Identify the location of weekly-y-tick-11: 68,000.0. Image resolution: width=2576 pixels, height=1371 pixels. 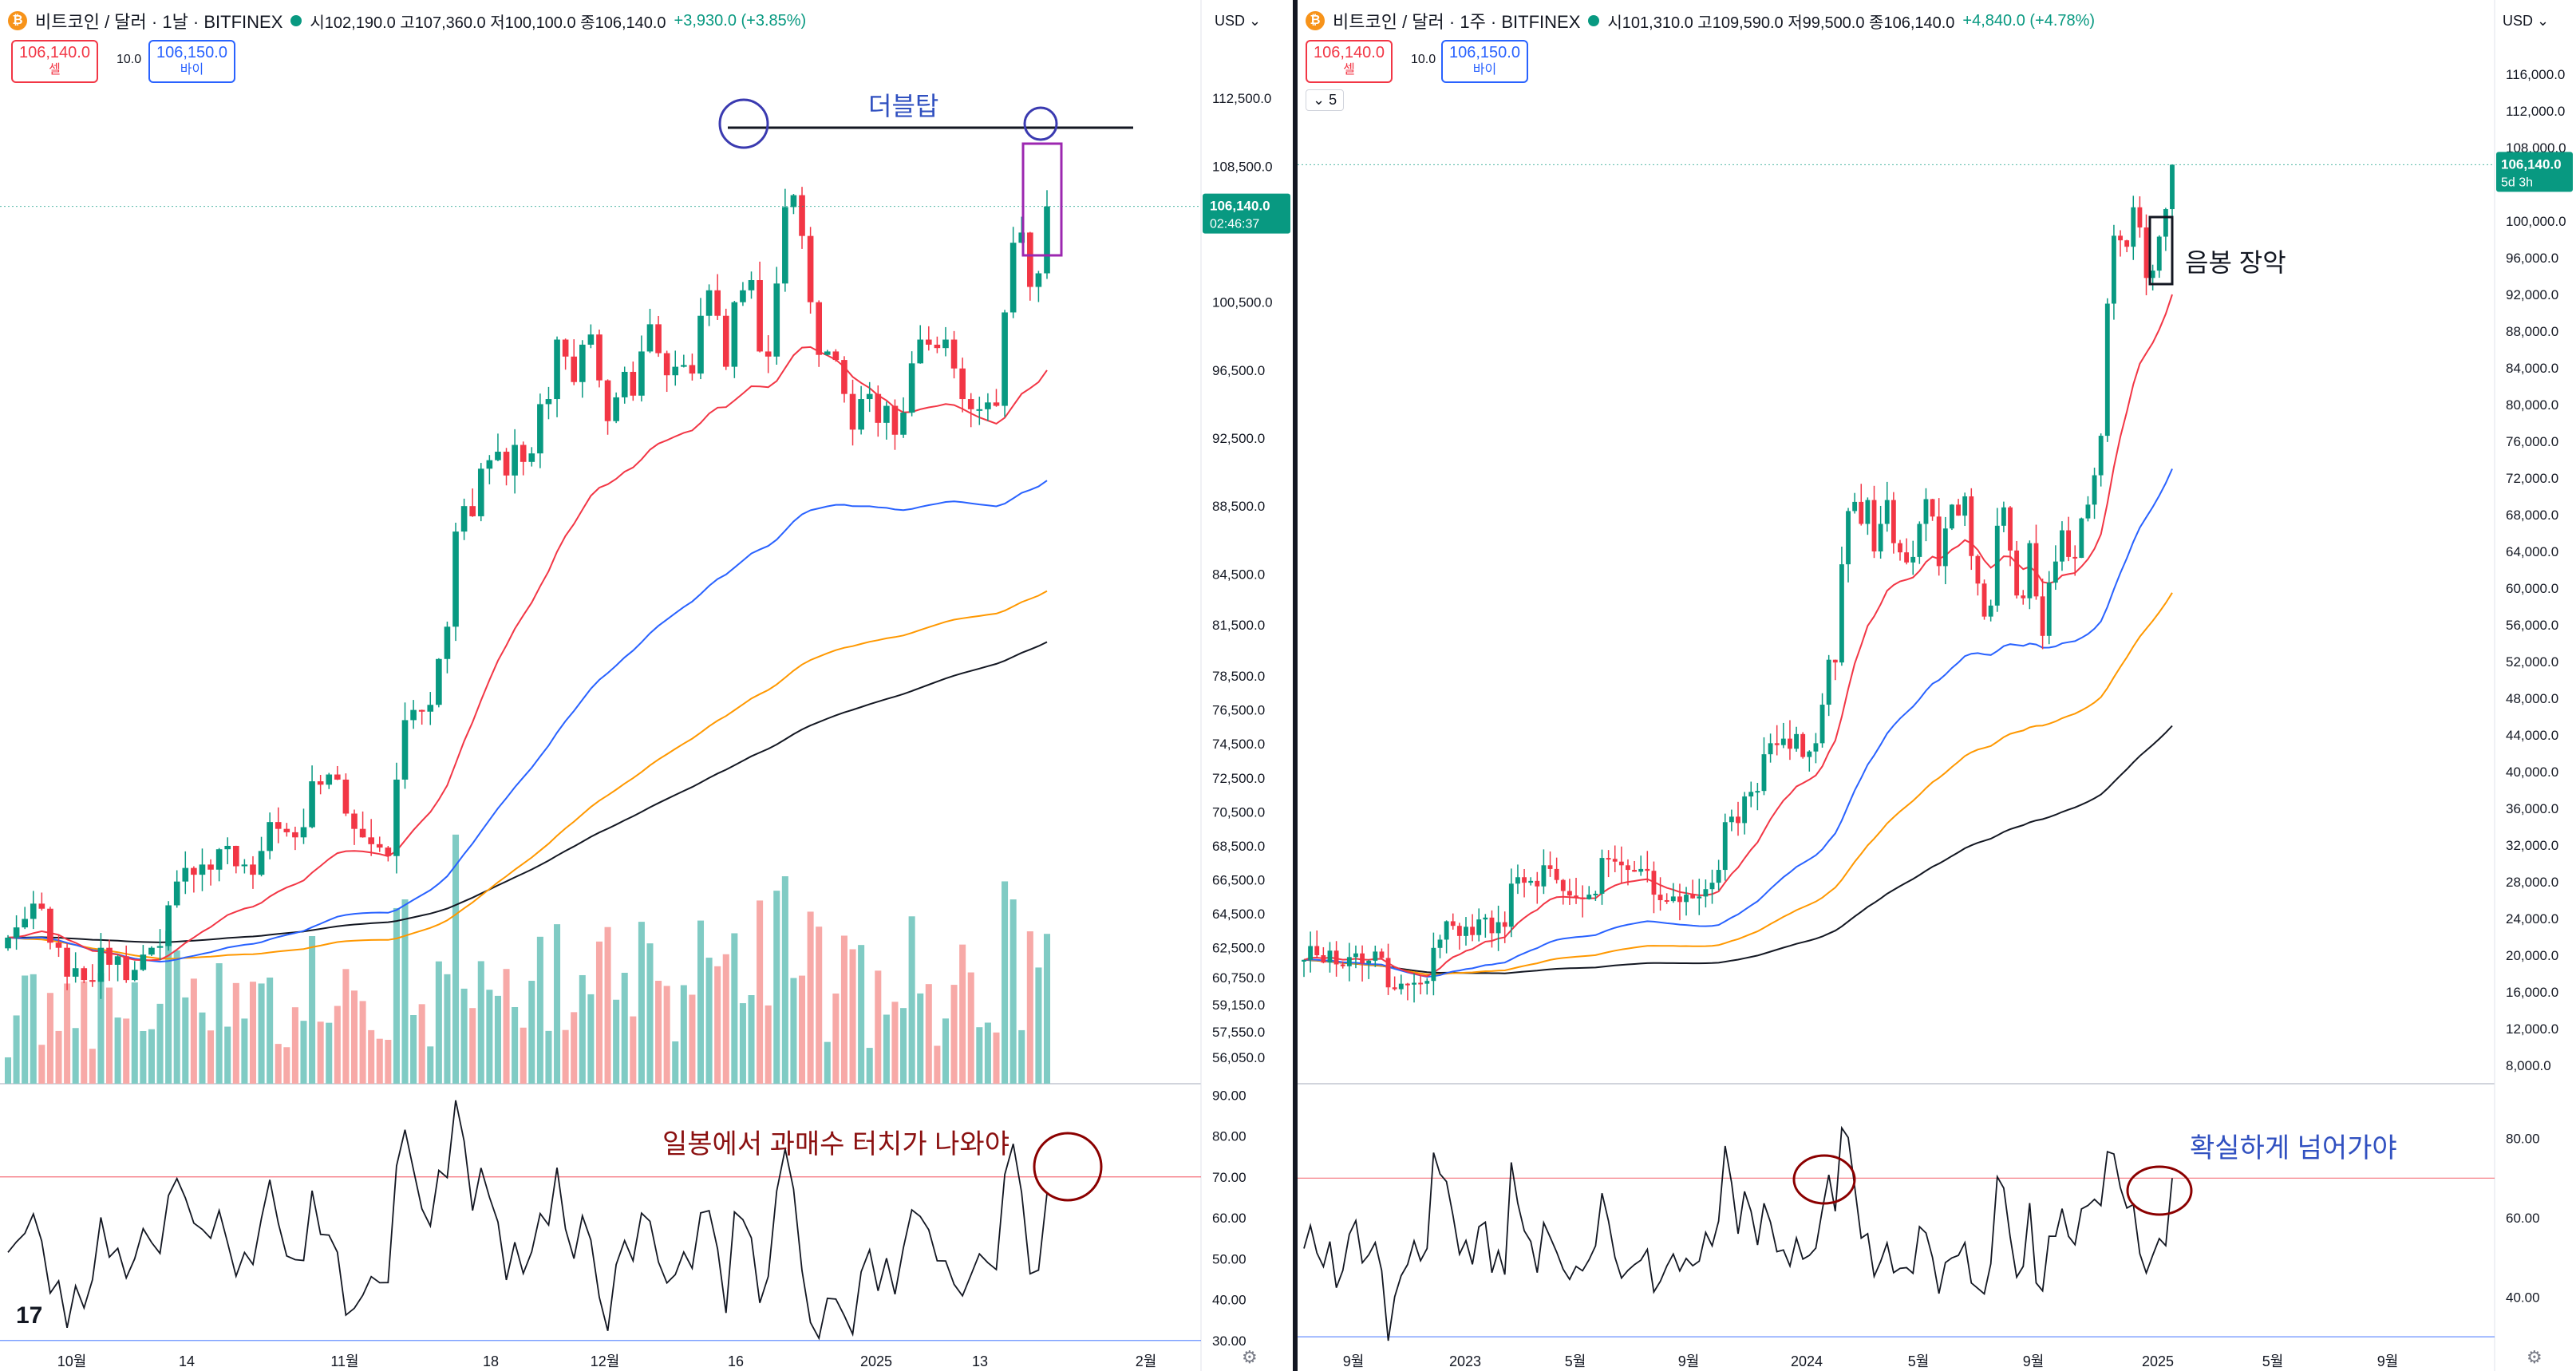
(2532, 515).